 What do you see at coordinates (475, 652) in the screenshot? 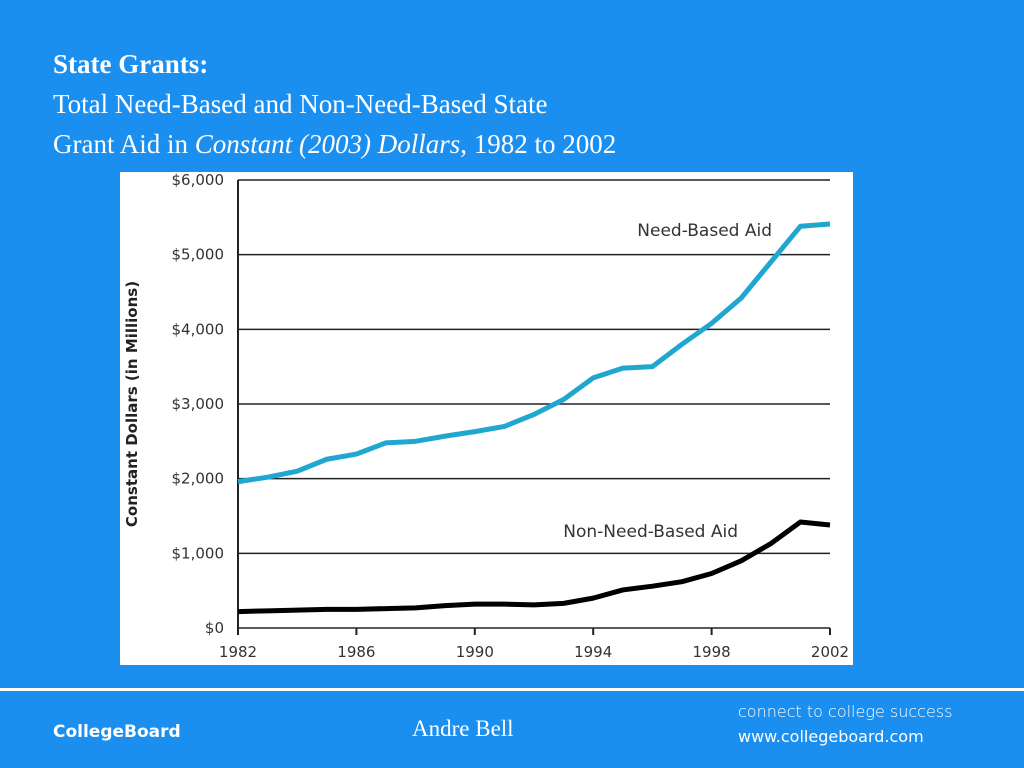
I see `x-tick-label: 1990` at bounding box center [475, 652].